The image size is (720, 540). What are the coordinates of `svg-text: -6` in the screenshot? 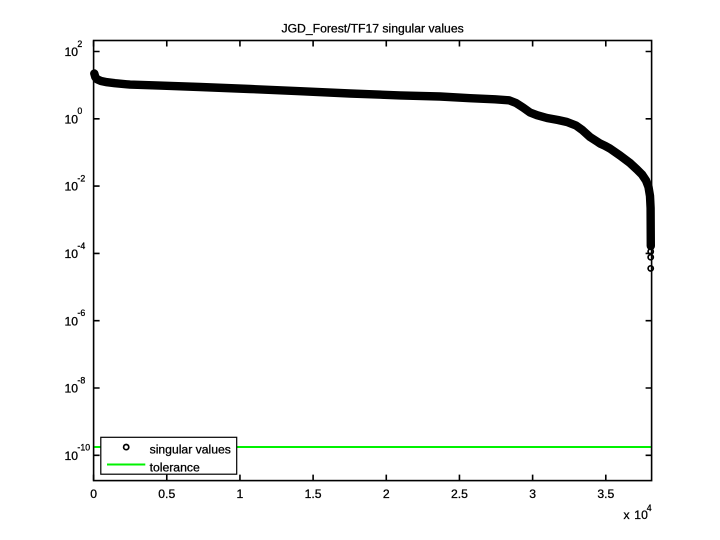 It's located at (81, 313).